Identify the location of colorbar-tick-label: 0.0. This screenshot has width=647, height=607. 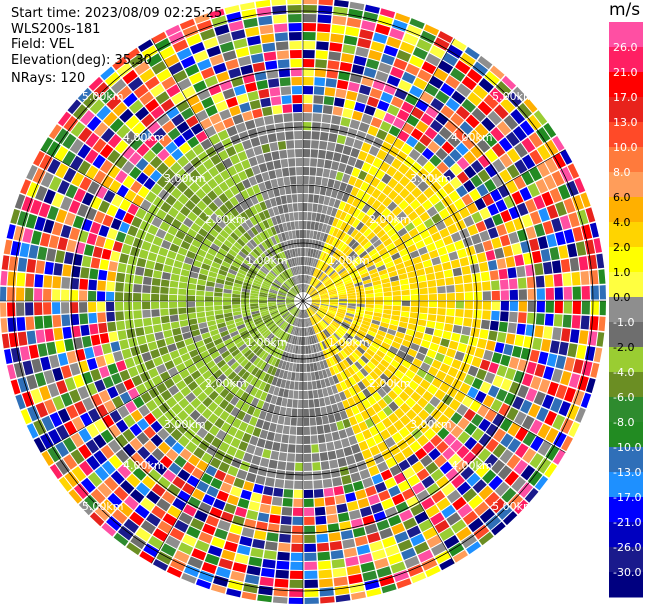
(622, 297).